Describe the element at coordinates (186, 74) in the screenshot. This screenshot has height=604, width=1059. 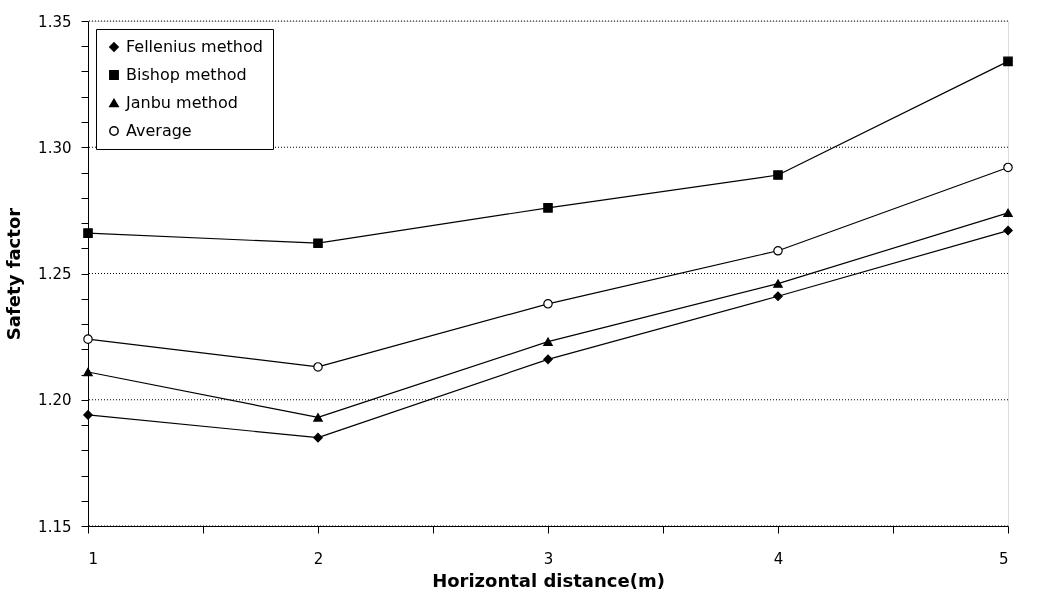
I see `legend-label: Bishop method` at that location.